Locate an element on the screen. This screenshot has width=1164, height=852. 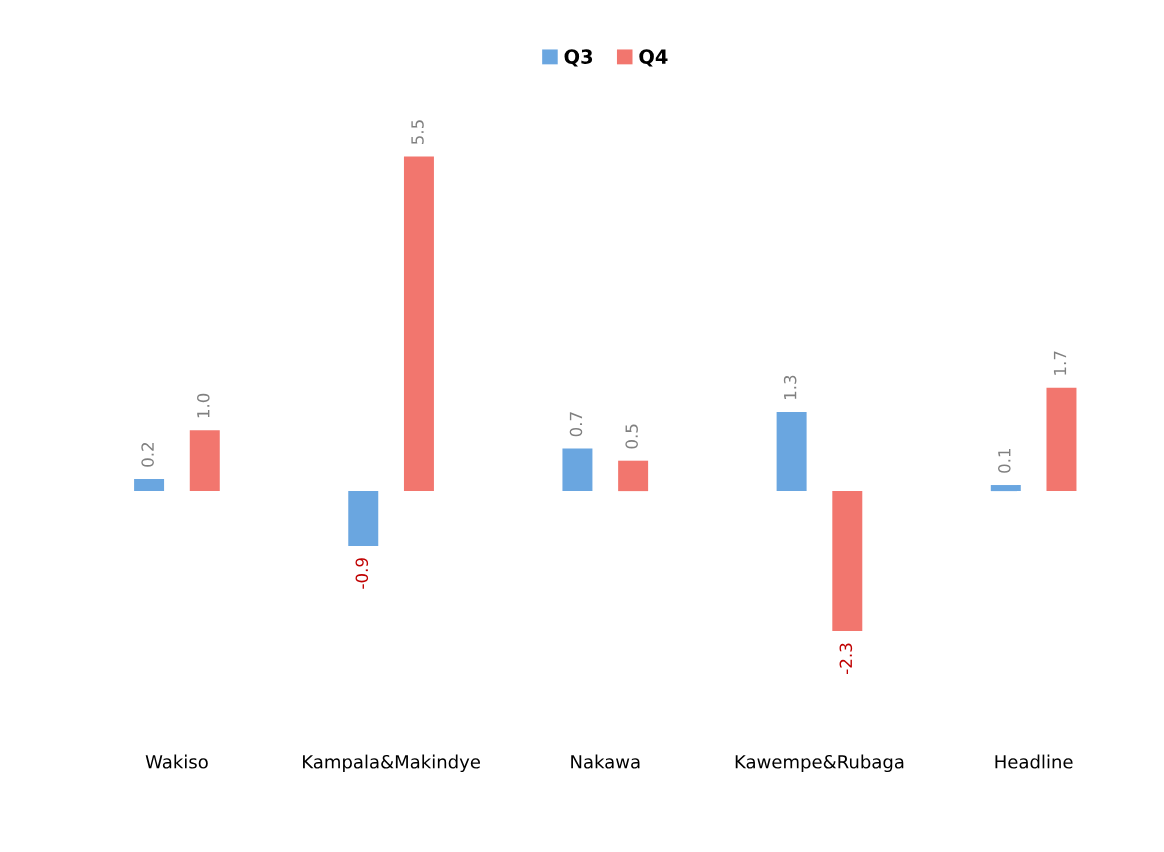
data-label: 0.7 is located at coordinates (576, 424).